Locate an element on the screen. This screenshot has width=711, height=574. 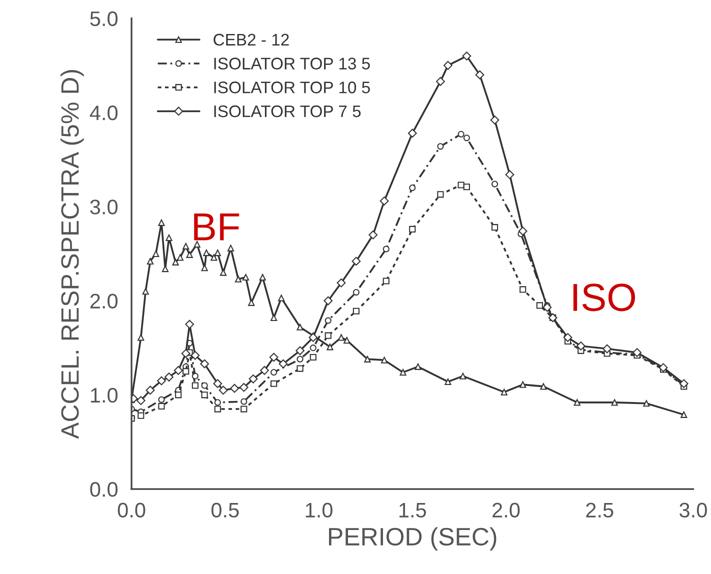
legend-label: ISOLATOR TOP 10 5 is located at coordinates (292, 88).